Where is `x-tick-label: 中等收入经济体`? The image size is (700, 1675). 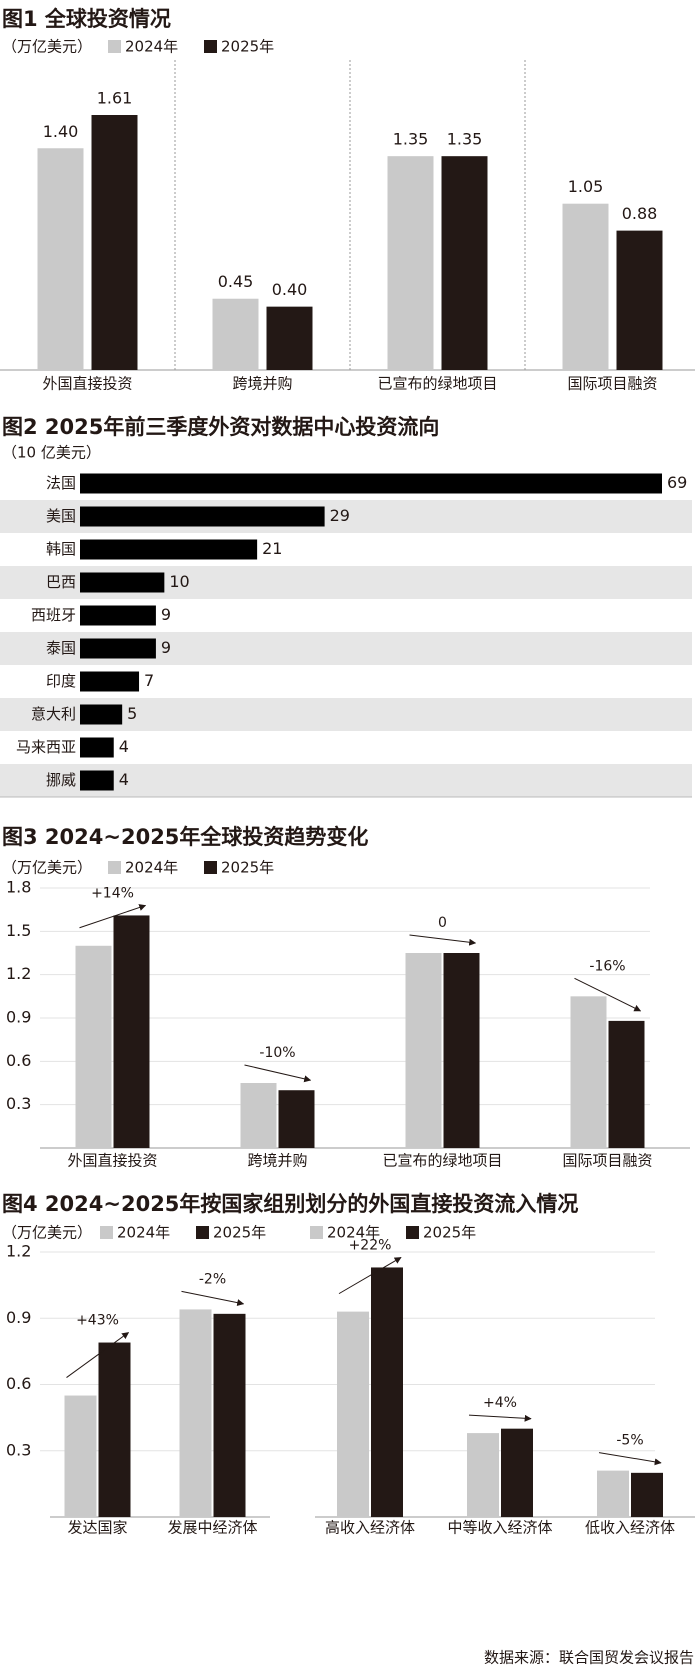 x-tick-label: 中等收入经济体 is located at coordinates (499, 1528).